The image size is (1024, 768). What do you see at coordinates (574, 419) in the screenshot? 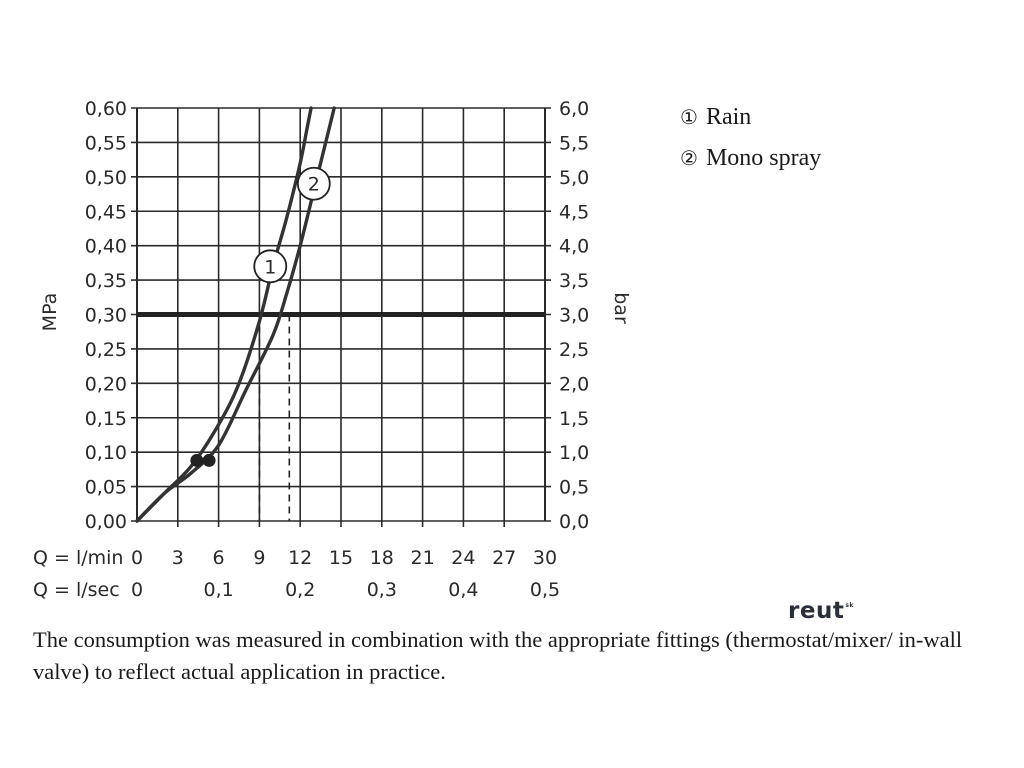
I see `y2-tick-label: 1,5` at bounding box center [574, 419].